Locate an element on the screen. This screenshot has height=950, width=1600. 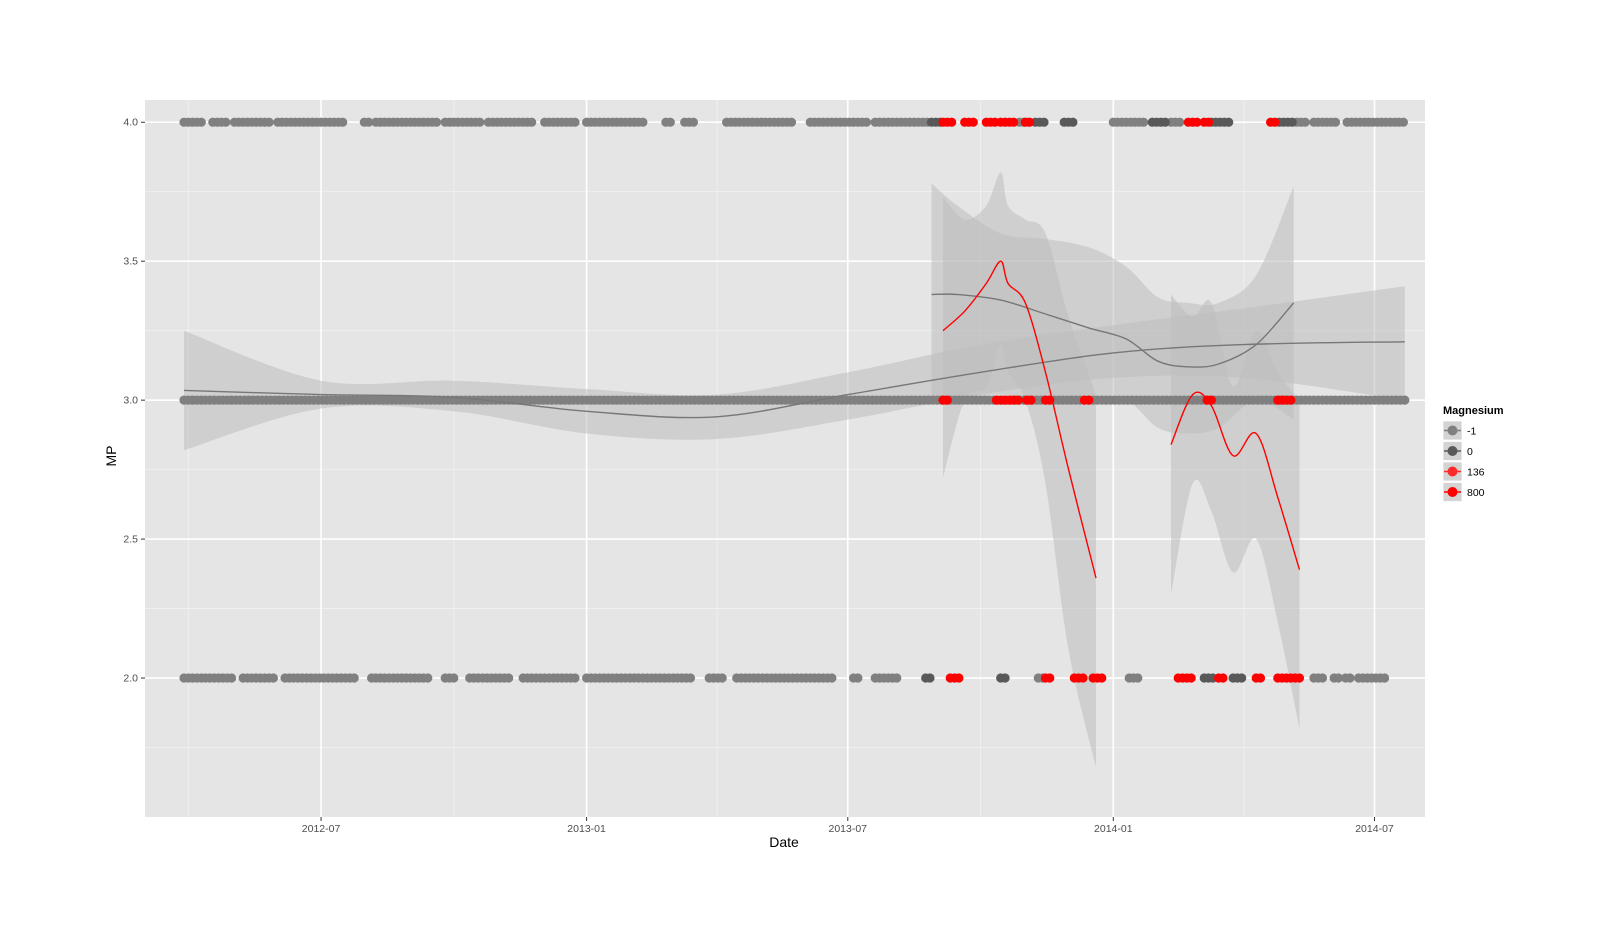
x-tick-label: 2014-07 is located at coordinates (1374, 829).